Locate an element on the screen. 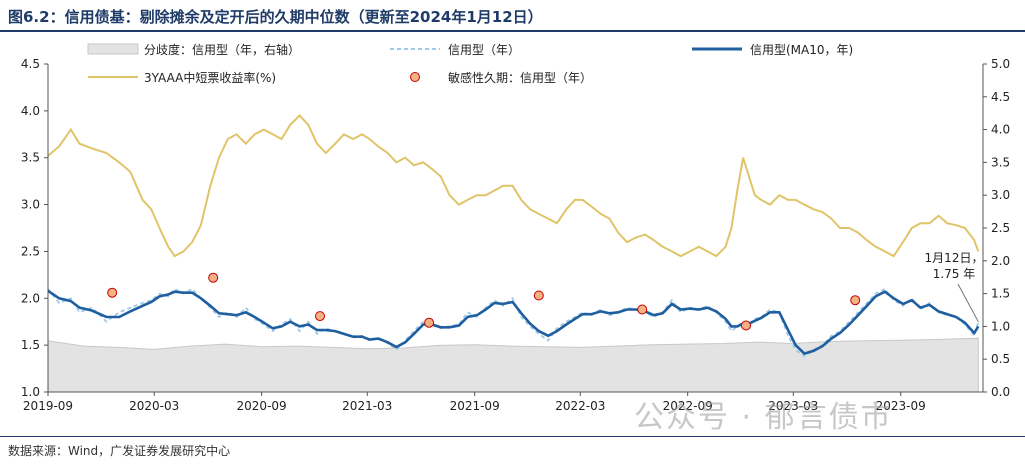 The height and width of the screenshot is (466, 1025). sensitivity-points-layer is located at coordinates (484, 301).